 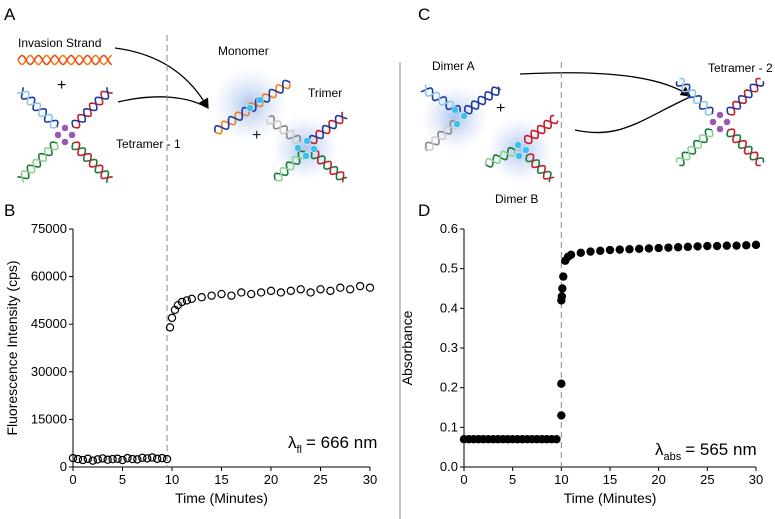 I want to click on x-tick-label: 25, so click(x=707, y=479).